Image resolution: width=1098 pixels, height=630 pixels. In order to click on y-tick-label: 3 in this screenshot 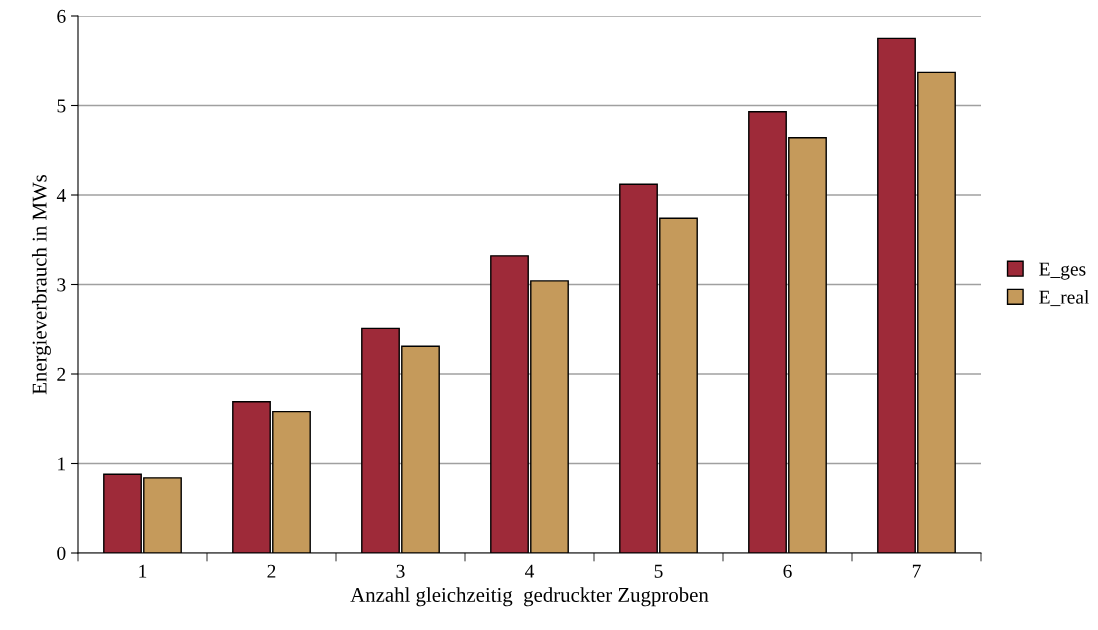, I will do `click(61, 285)`.